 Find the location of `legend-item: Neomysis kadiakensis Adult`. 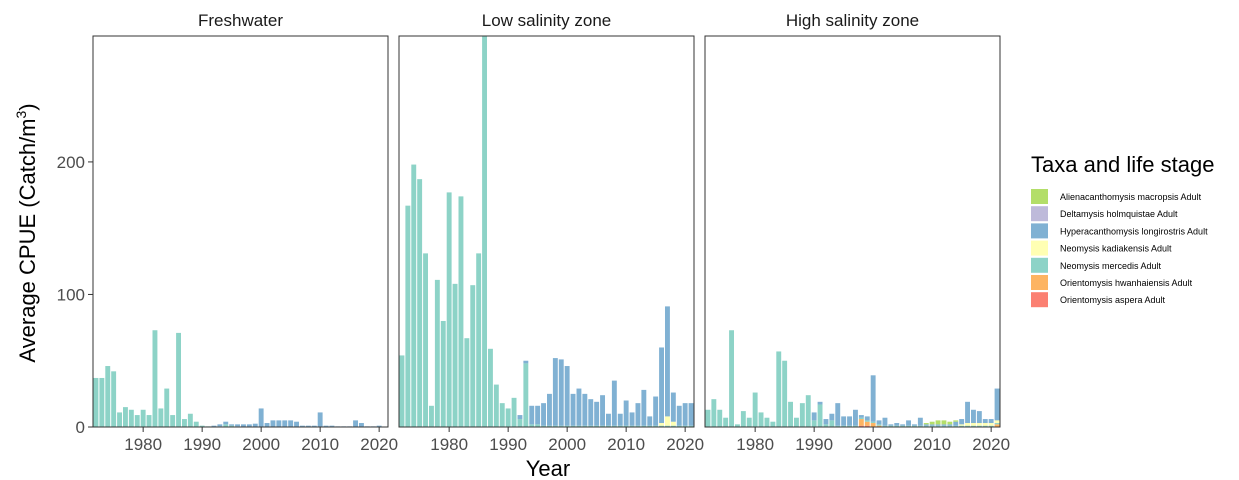

legend-item: Neomysis kadiakensis Adult is located at coordinates (1101, 248).